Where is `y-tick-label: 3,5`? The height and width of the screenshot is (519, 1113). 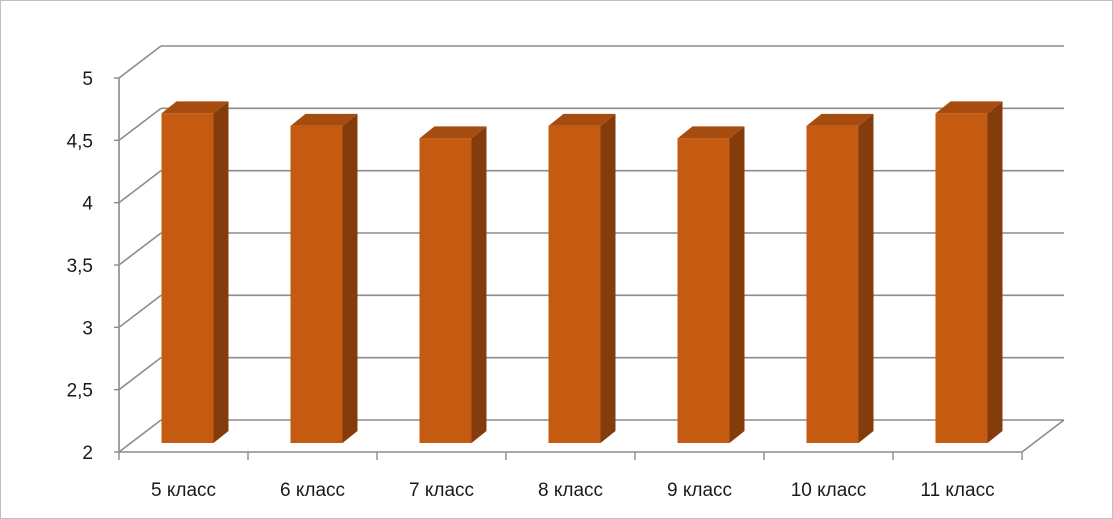
y-tick-label: 3,5 is located at coordinates (80, 266).